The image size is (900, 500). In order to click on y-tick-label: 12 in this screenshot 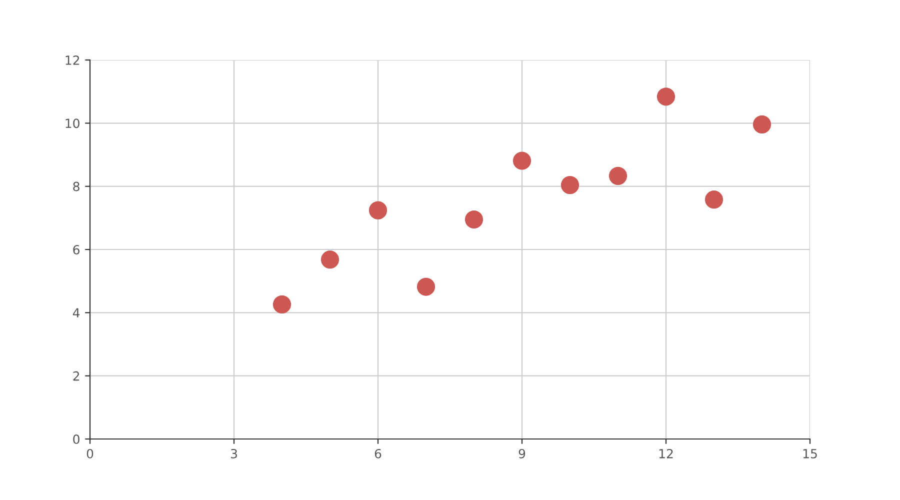, I will do `click(73, 60)`.